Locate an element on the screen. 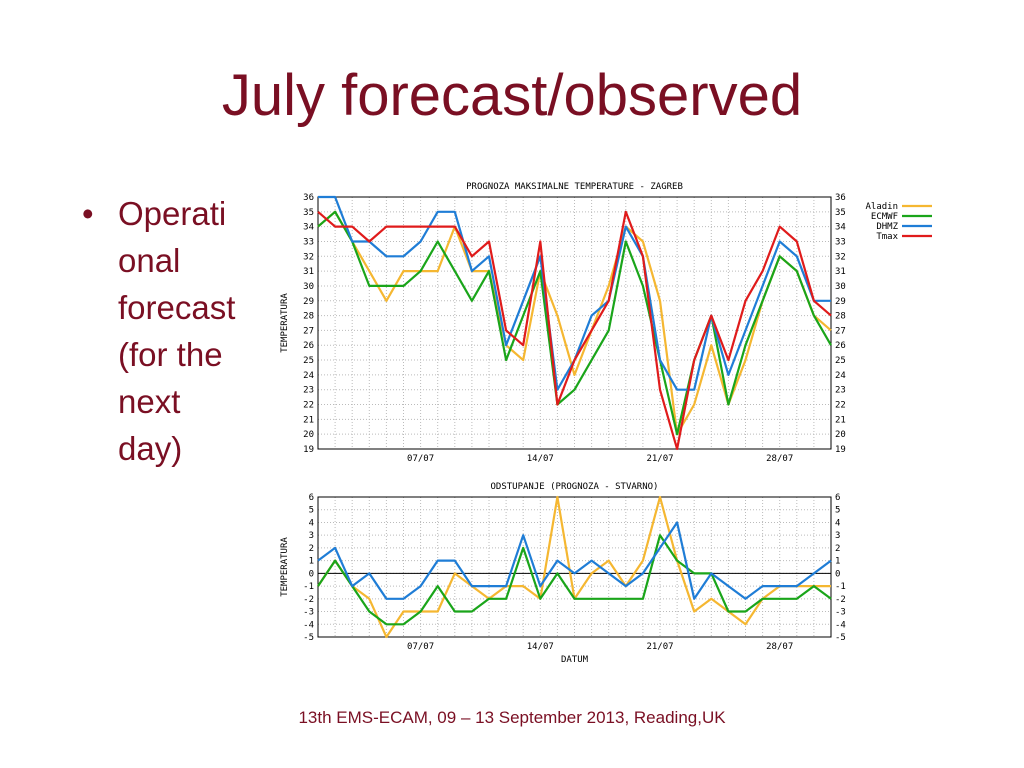 Image resolution: width=1024 pixels, height=768 pixels. bullet-line: Operati is located at coordinates (172, 213).